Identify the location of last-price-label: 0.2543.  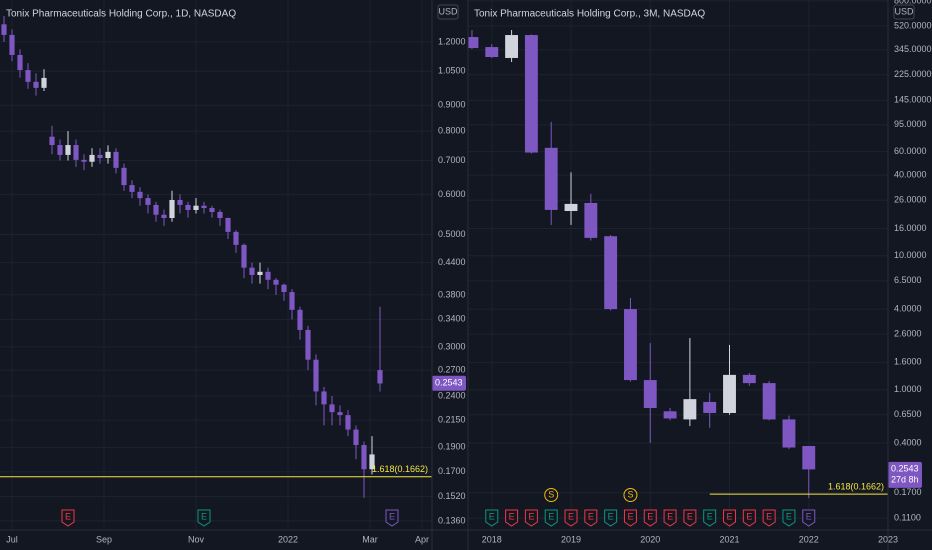
(905, 469).